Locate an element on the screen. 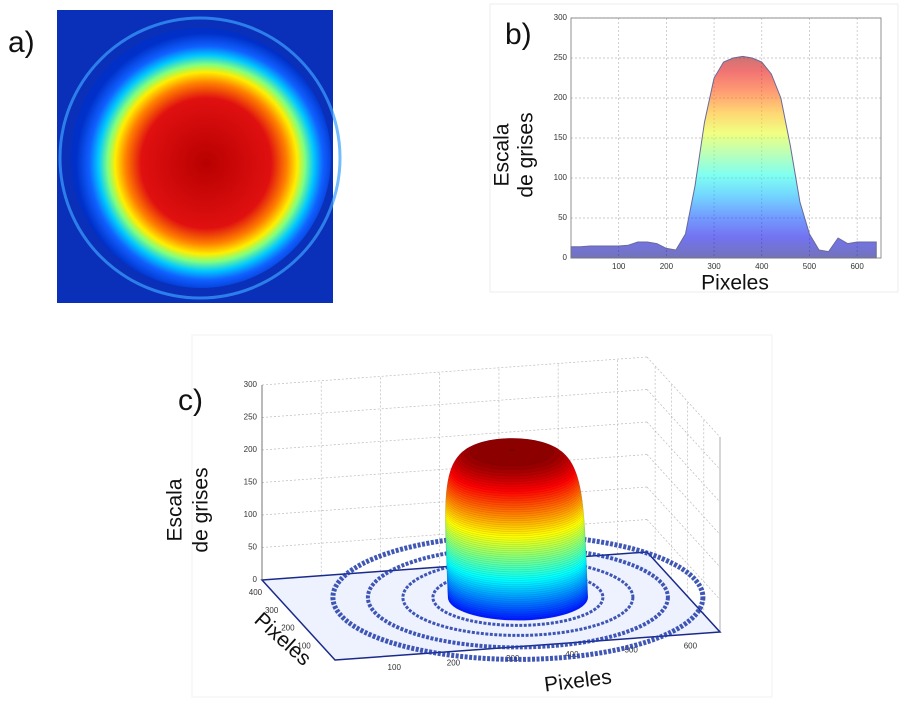  panel-label: b) is located at coordinates (518, 34).